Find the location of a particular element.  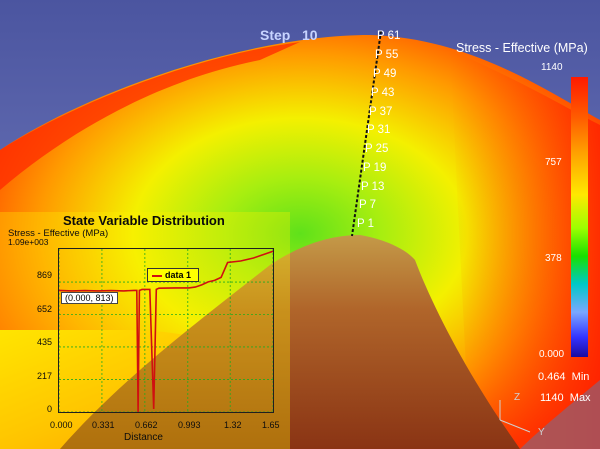

chart-legend: data 1 is located at coordinates (173, 275).